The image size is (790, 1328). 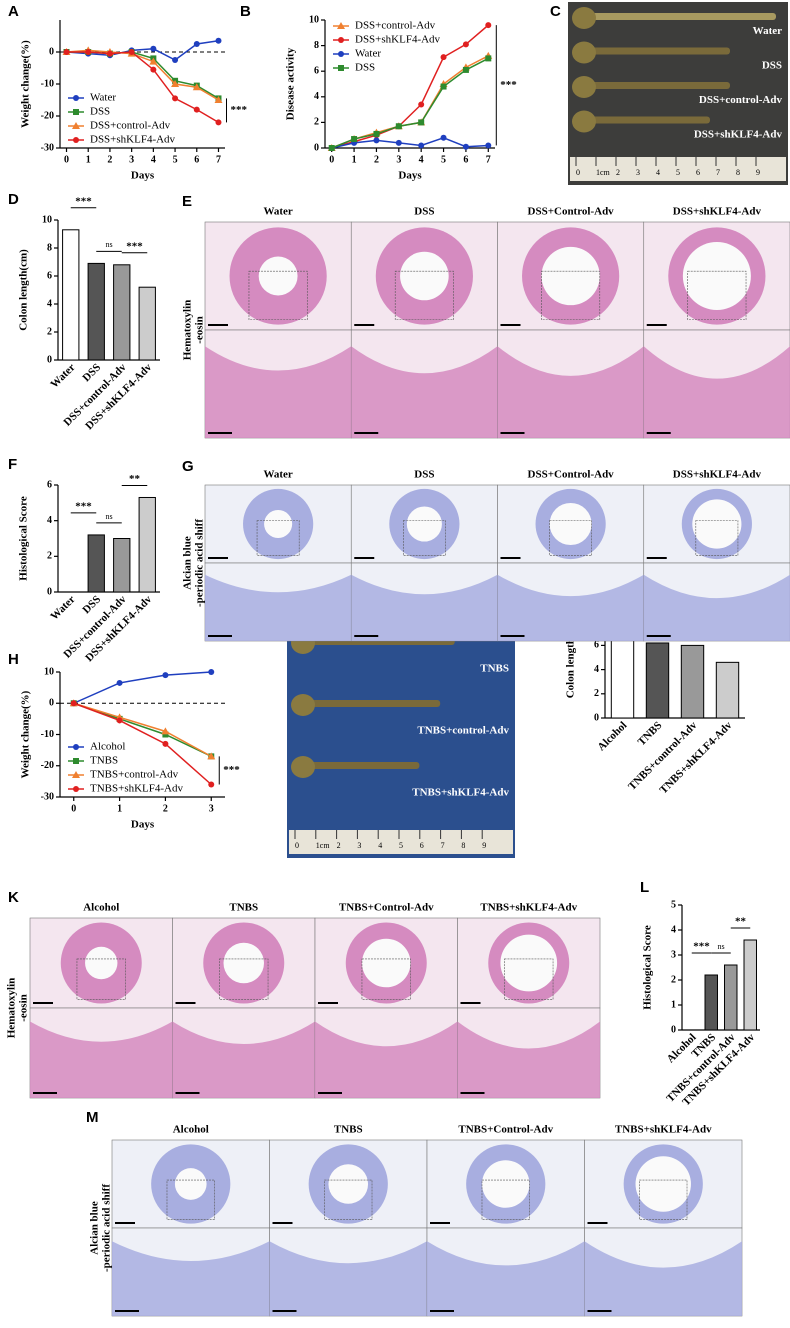 What do you see at coordinates (463, 730) in the screenshot?
I see `colon-label: TNBS+control-Adv` at bounding box center [463, 730].